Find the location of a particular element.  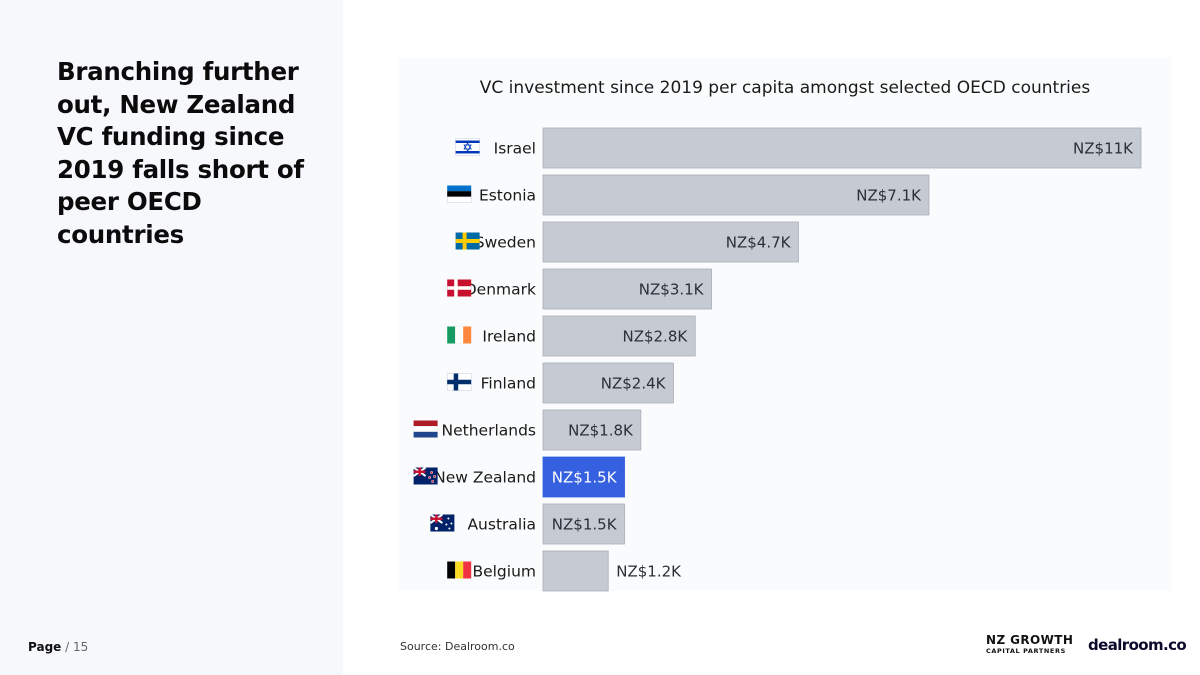

bar-denmark is located at coordinates (627, 289).